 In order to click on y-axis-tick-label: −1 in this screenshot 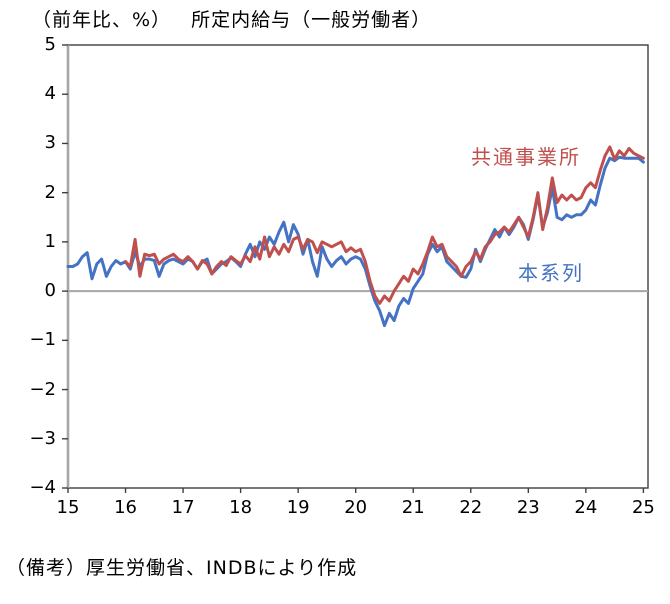, I will do `click(42, 340)`.